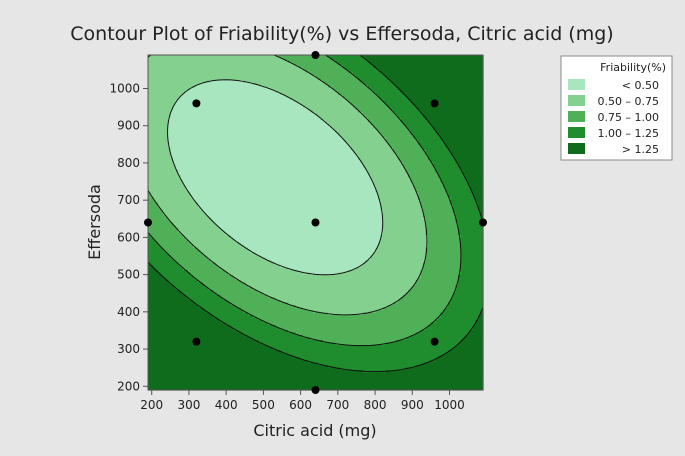 The image size is (685, 456). Describe the element at coordinates (483, 222) in the screenshot. I see `design-point` at that location.